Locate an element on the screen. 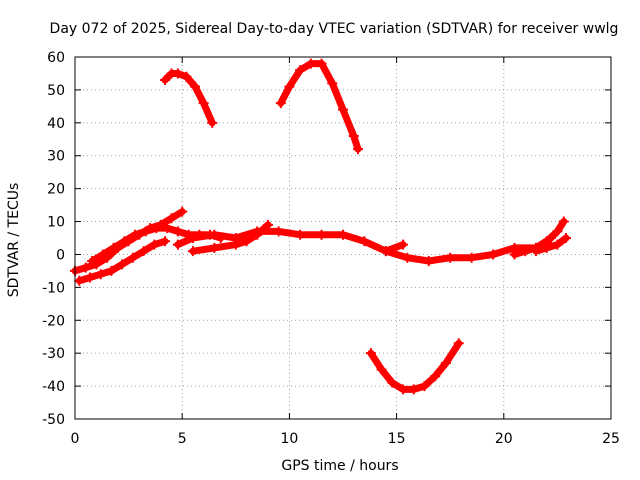 The height and width of the screenshot is (480, 640). x-tick-label: 10 is located at coordinates (289, 439).